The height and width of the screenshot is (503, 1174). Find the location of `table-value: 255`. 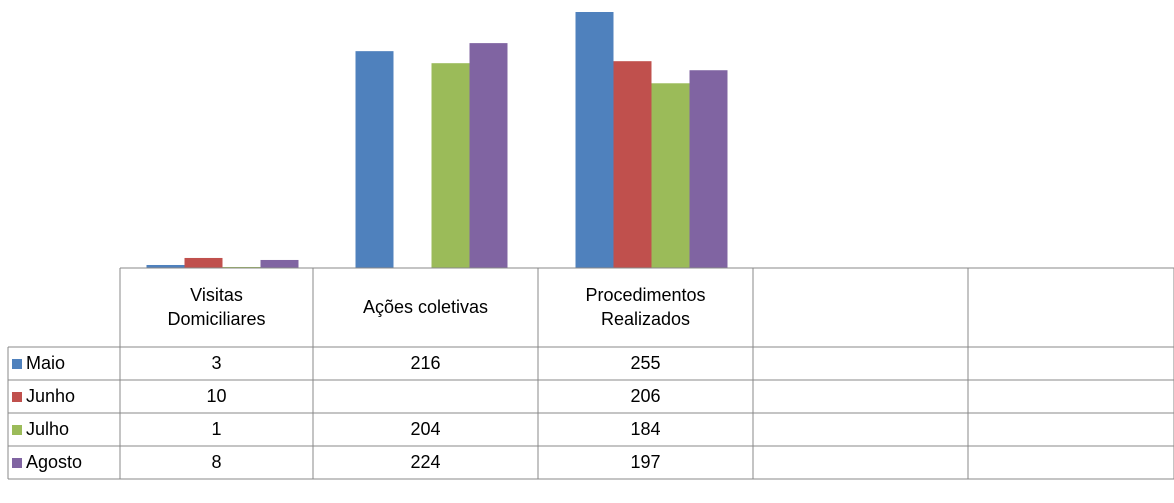

table-value: 255 is located at coordinates (645, 362).